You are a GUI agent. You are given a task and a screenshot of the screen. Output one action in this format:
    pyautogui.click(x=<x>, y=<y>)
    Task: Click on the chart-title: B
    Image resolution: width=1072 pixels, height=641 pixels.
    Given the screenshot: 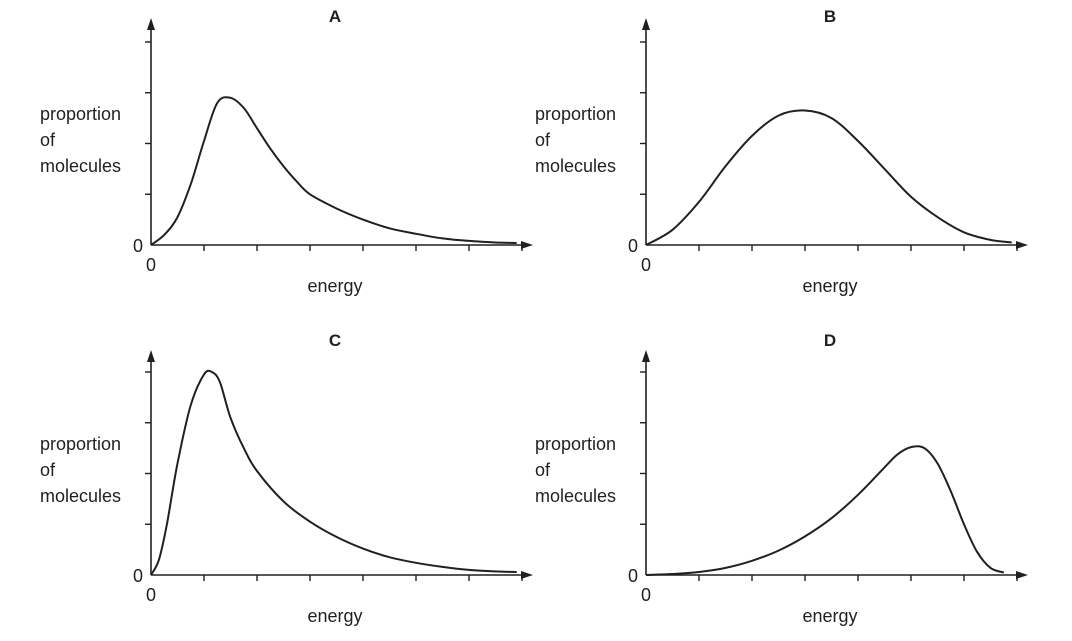 What is the action you would take?
    pyautogui.click(x=830, y=16)
    